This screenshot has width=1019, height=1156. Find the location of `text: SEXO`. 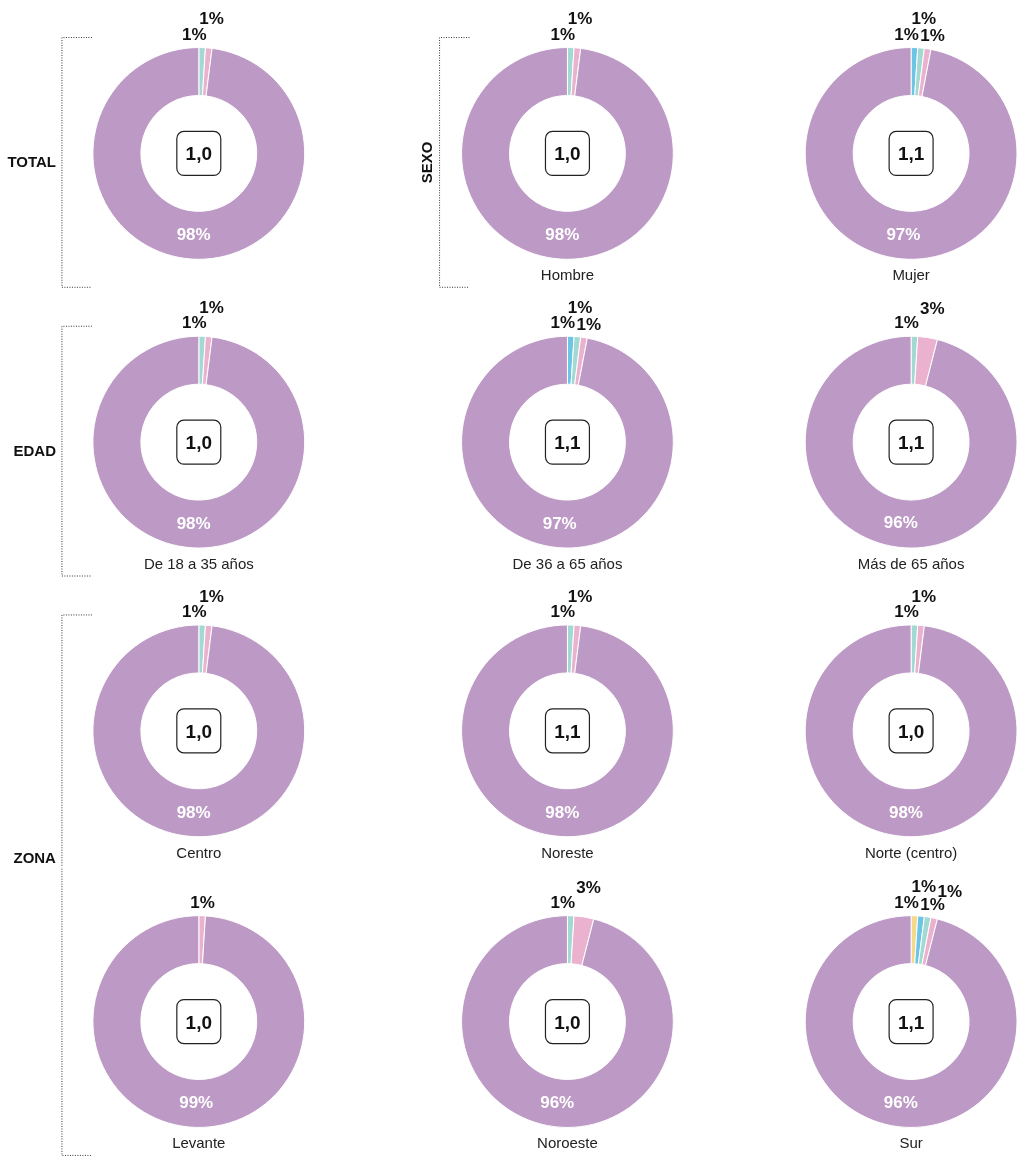

text: SEXO is located at coordinates (426, 162).